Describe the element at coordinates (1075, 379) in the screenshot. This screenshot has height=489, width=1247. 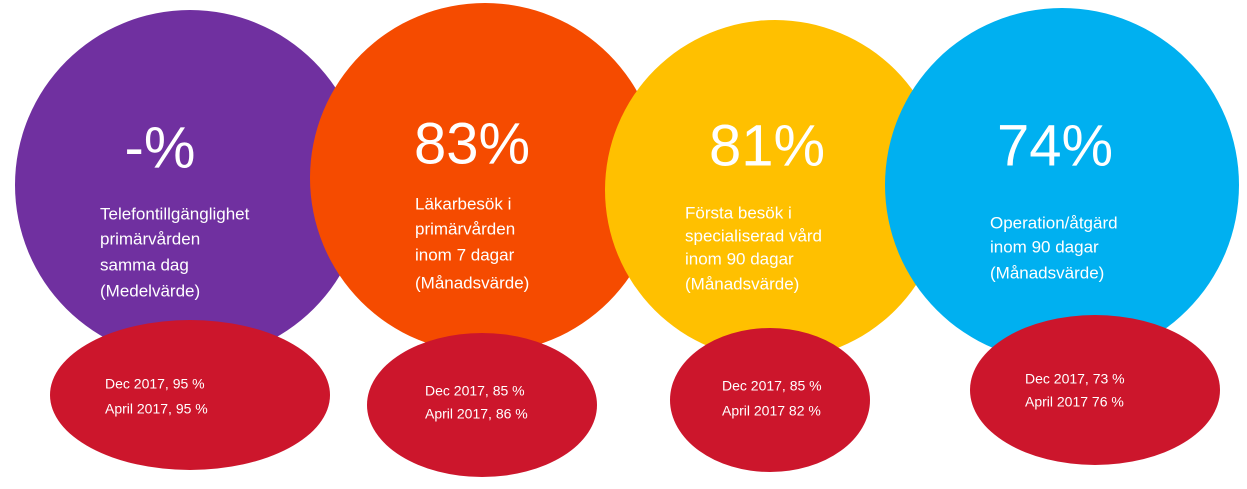
I see `comparison-text: Dec 2017, 73 %` at that location.